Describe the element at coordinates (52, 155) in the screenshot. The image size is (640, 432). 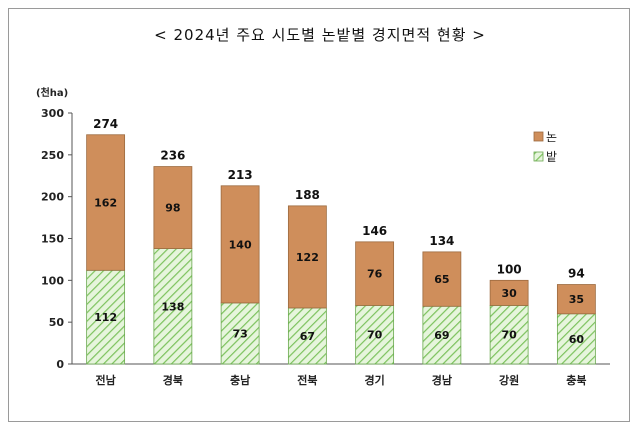
I see `y-tick-label: 250` at that location.